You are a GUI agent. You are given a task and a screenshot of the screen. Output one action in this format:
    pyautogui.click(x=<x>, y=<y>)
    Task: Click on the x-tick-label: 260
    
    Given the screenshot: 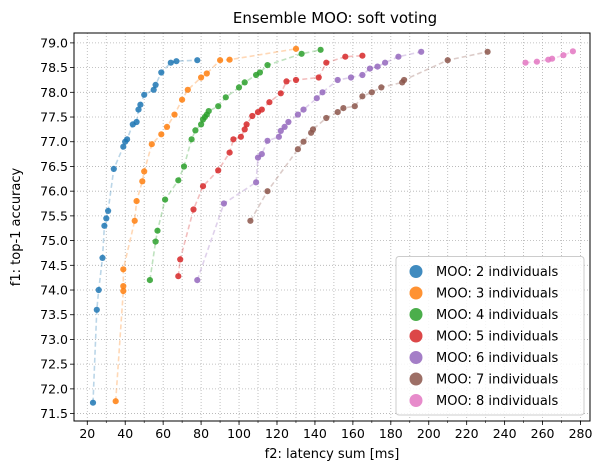 What is the action you would take?
    pyautogui.click(x=543, y=433)
    